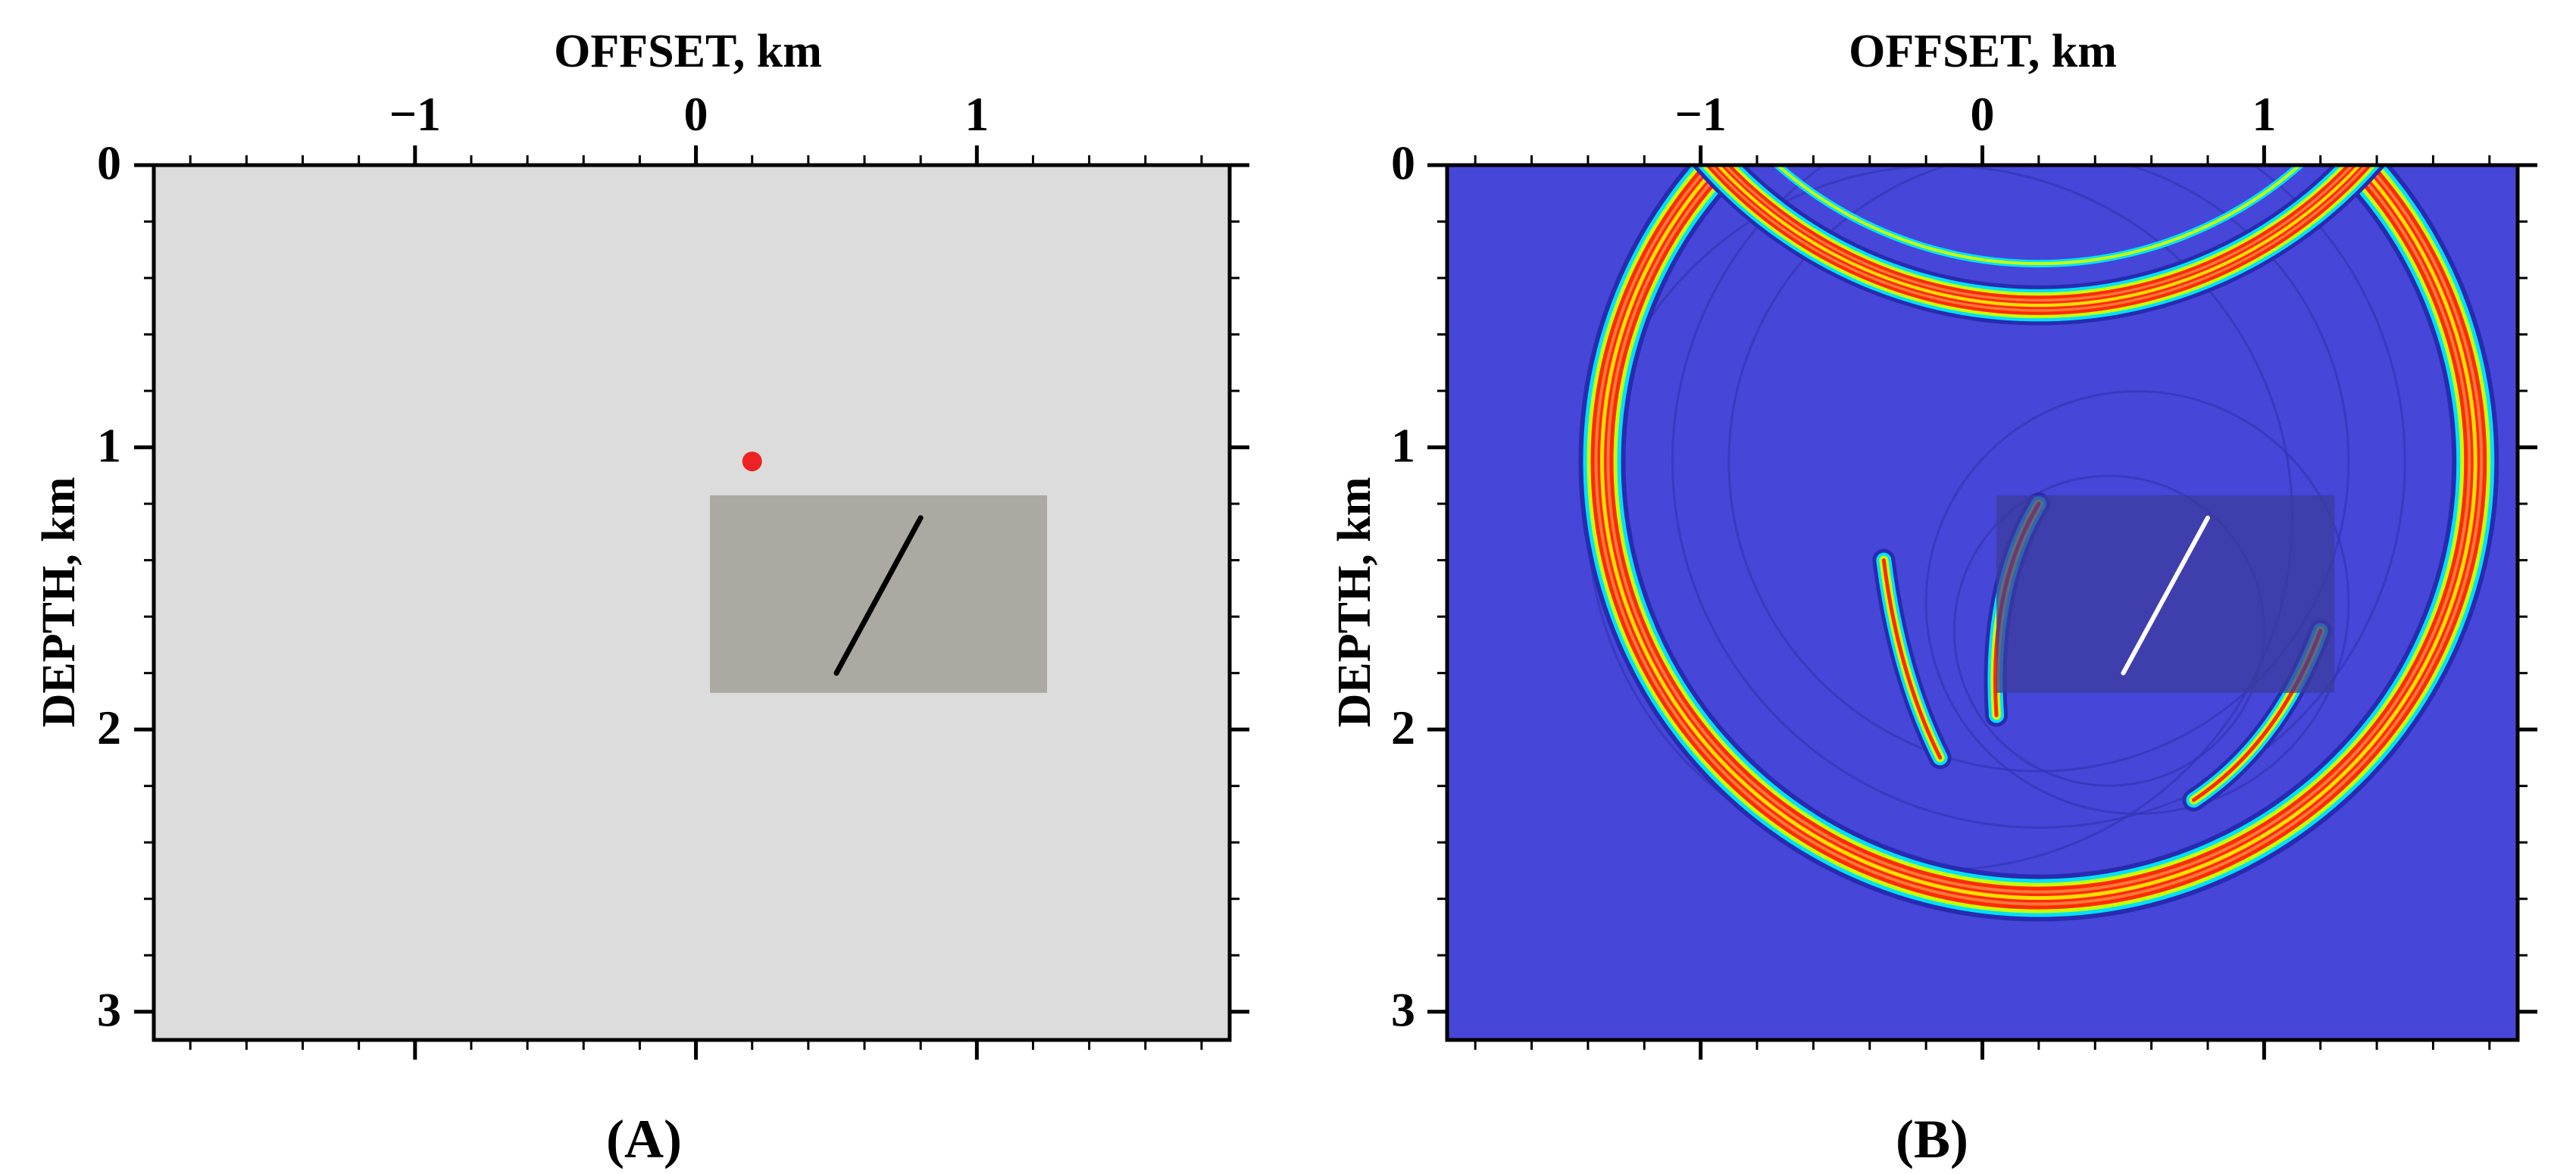 This screenshot has height=1174, width=2576. What do you see at coordinates (1912, 659) in the screenshot?
I see `scattered-wave-arc` at bounding box center [1912, 659].